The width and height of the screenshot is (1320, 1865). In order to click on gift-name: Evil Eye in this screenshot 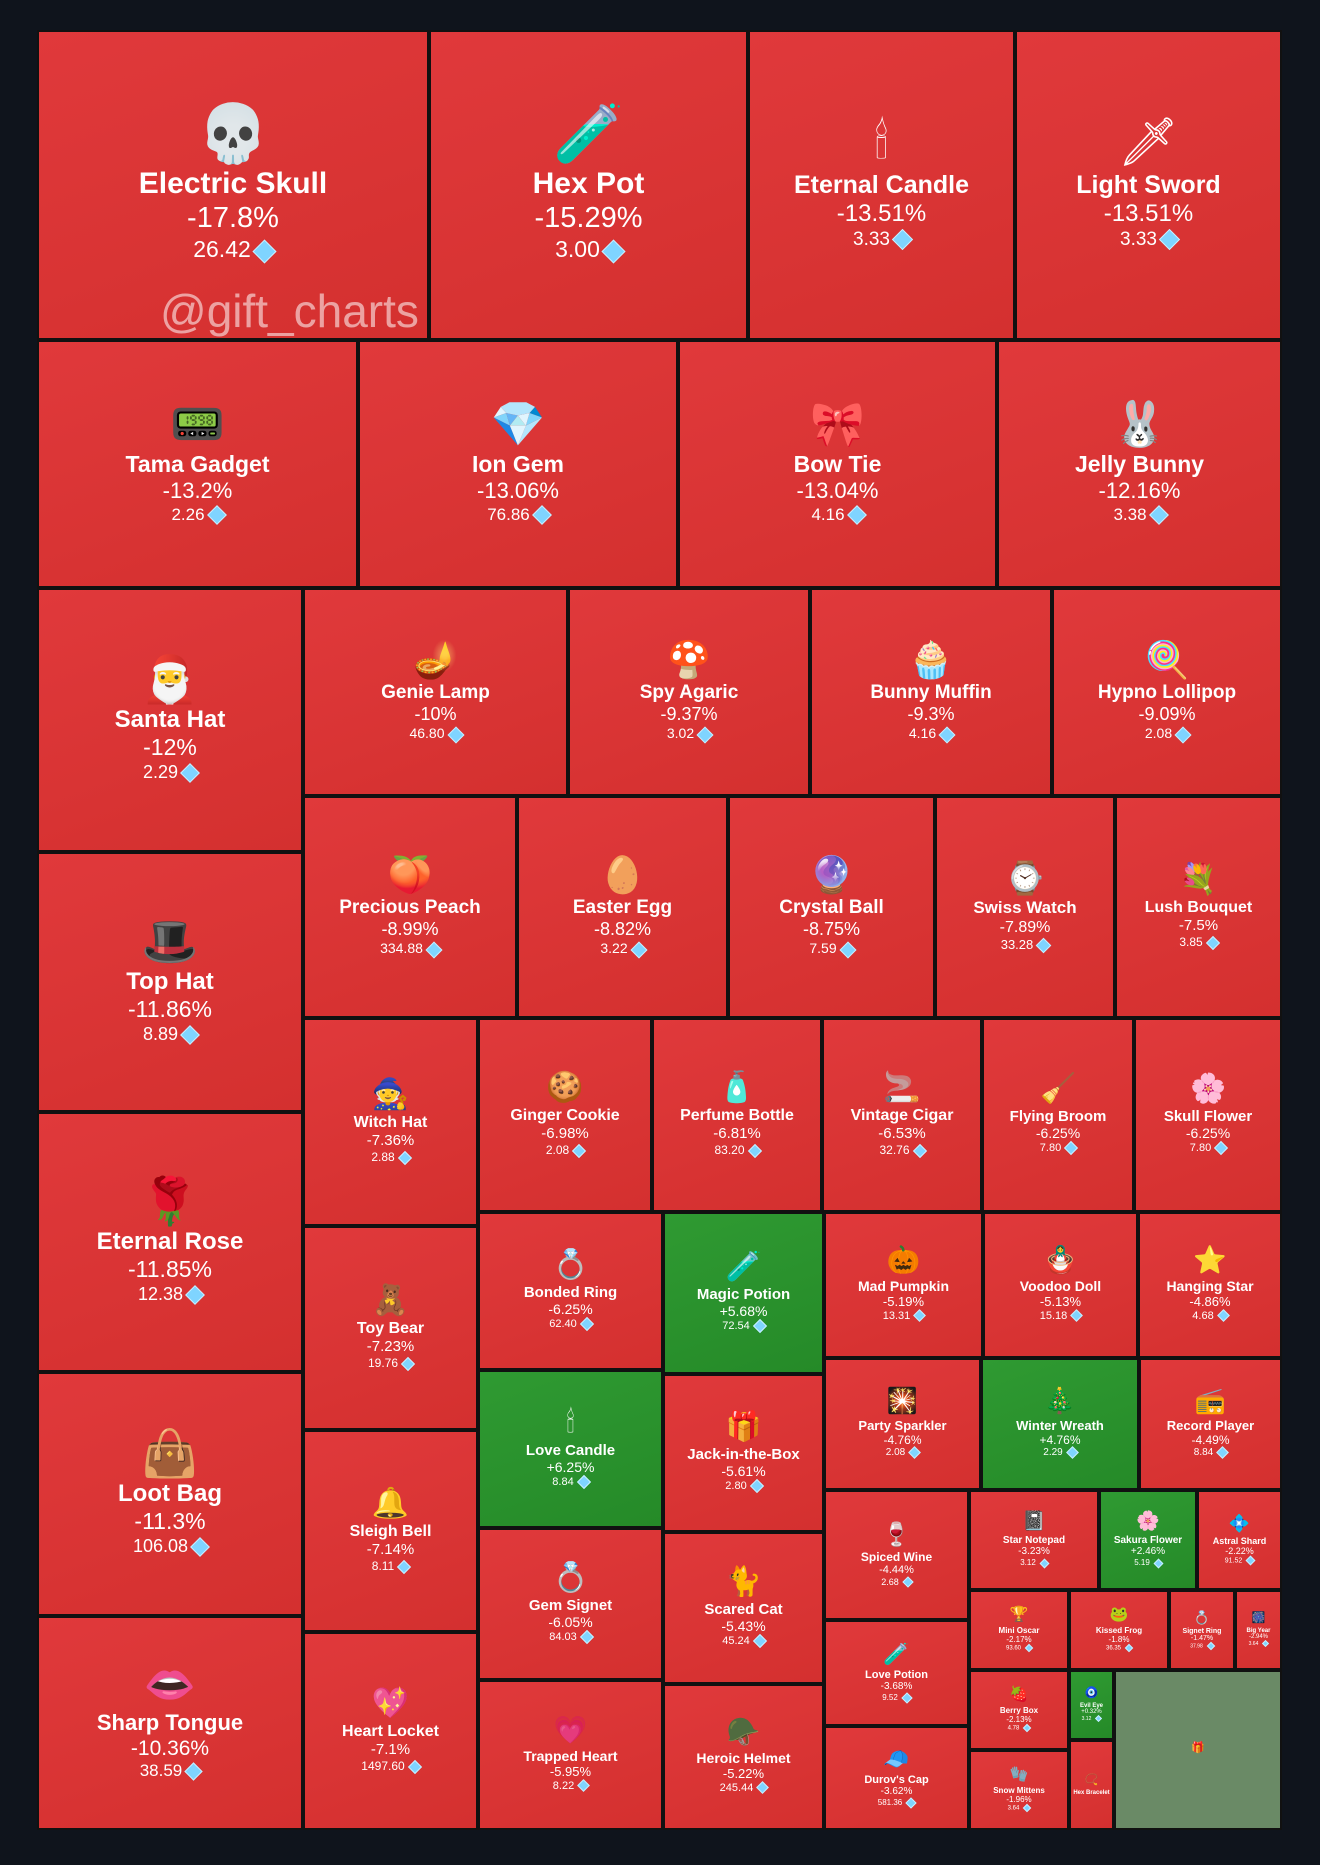, I will do `click(1091, 1705)`.